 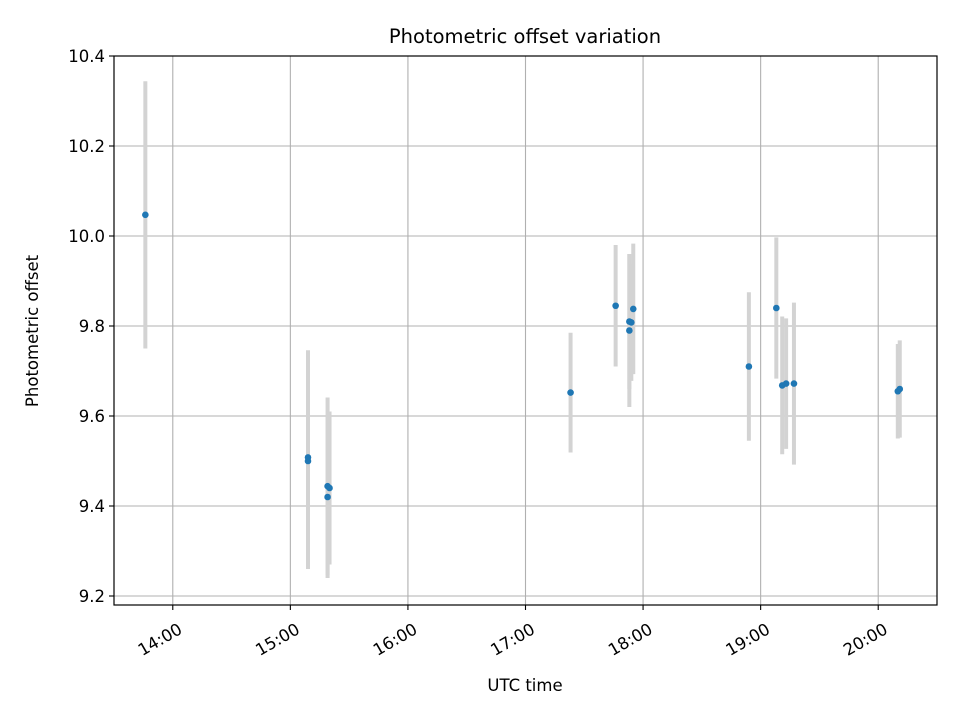 I want to click on x-tick-label: 19:00, so click(x=748, y=639).